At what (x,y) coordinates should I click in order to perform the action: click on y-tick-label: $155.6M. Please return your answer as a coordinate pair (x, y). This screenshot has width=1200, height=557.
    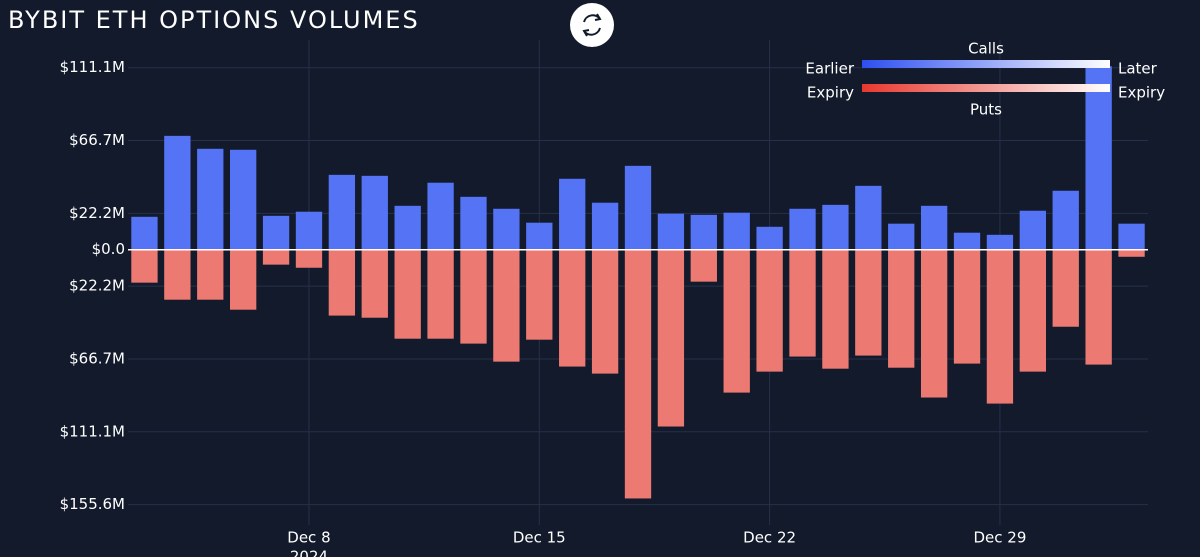
    Looking at the image, I should click on (92, 504).